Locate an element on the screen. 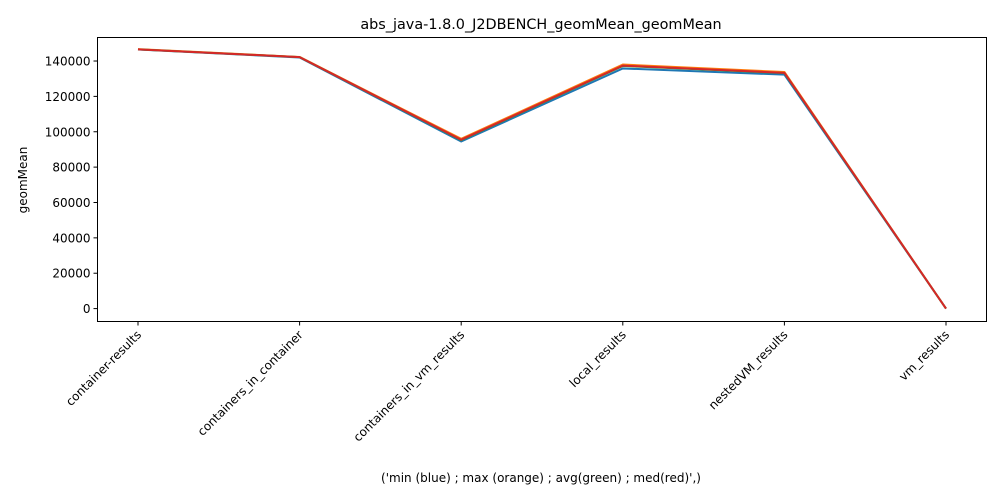 Image resolution: width=1000 pixels, height=500 pixels. x-tick-label: container-results is located at coordinates (103, 368).